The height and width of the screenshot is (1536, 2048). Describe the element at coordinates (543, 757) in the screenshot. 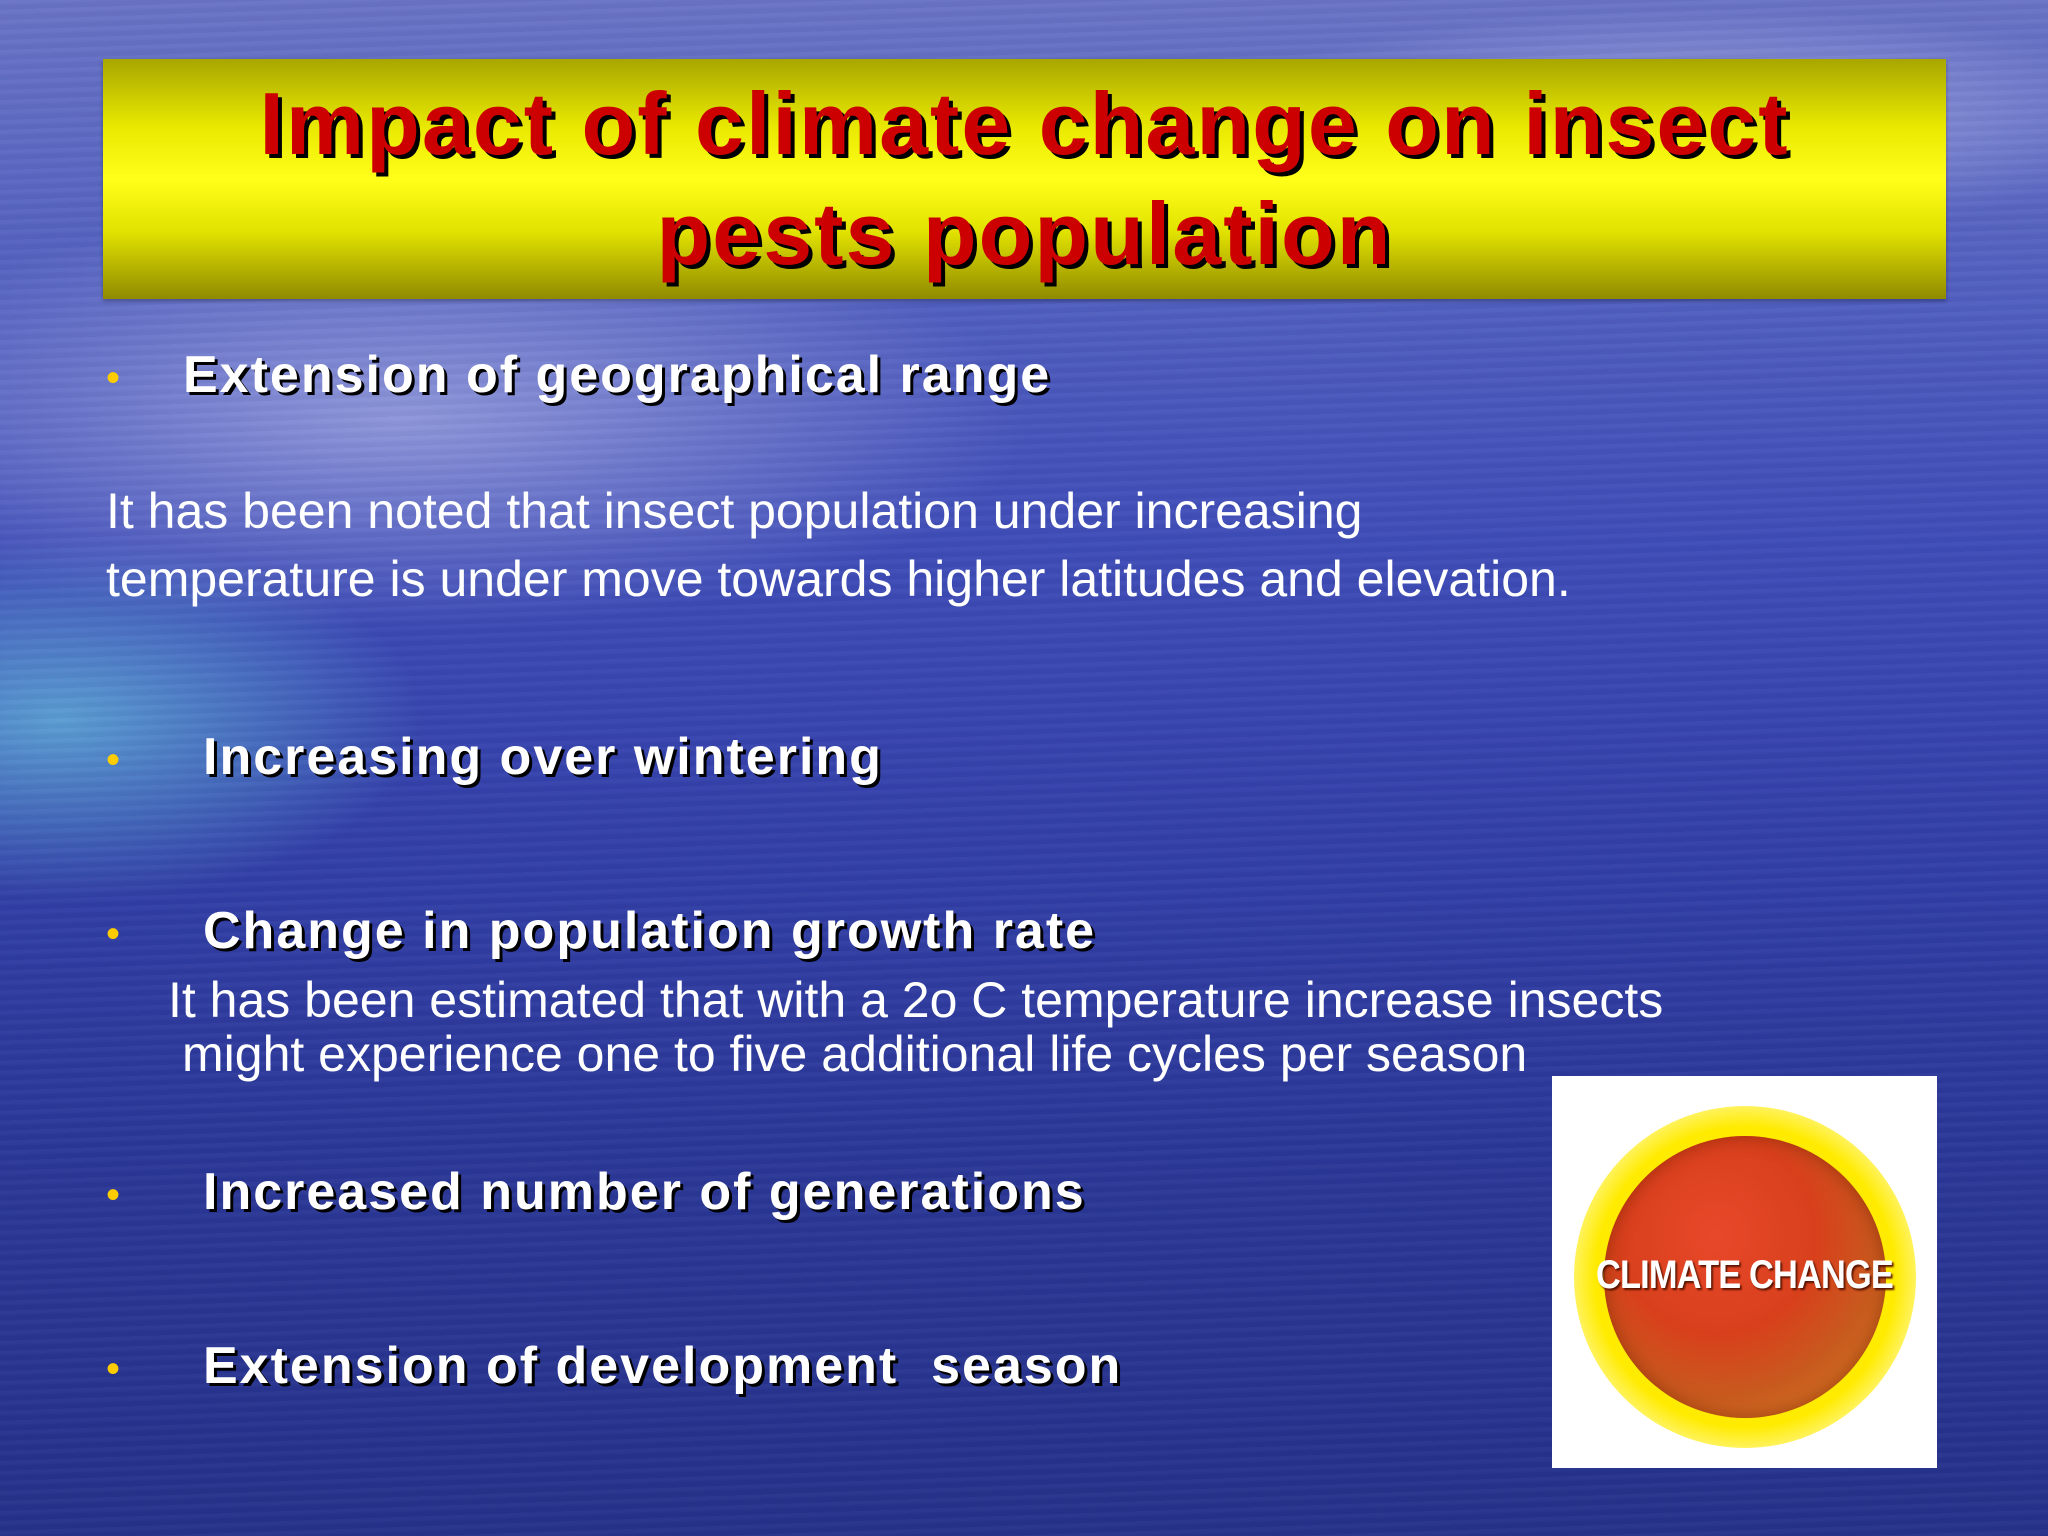

I see `heading-over-wintering: Increasing over wintering` at that location.